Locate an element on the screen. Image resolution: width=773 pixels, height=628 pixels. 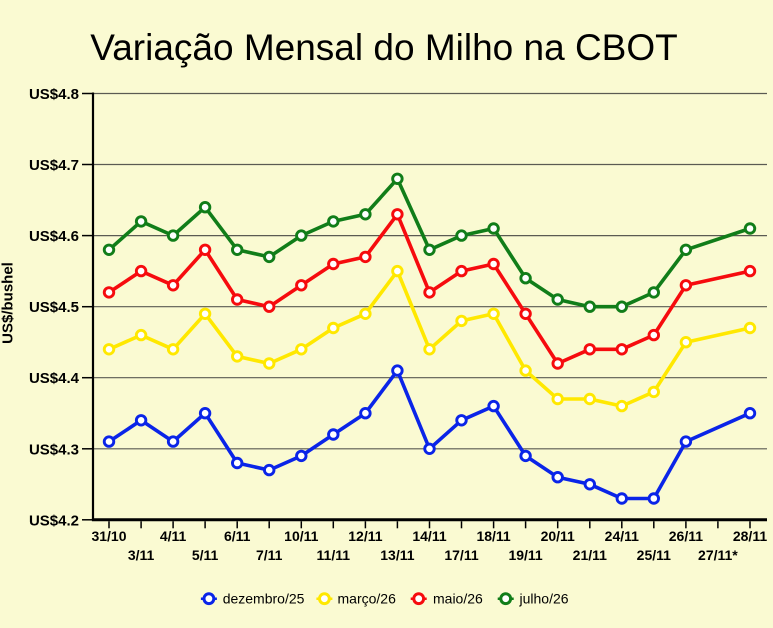
svg-text: maio/26 is located at coordinates (458, 599).